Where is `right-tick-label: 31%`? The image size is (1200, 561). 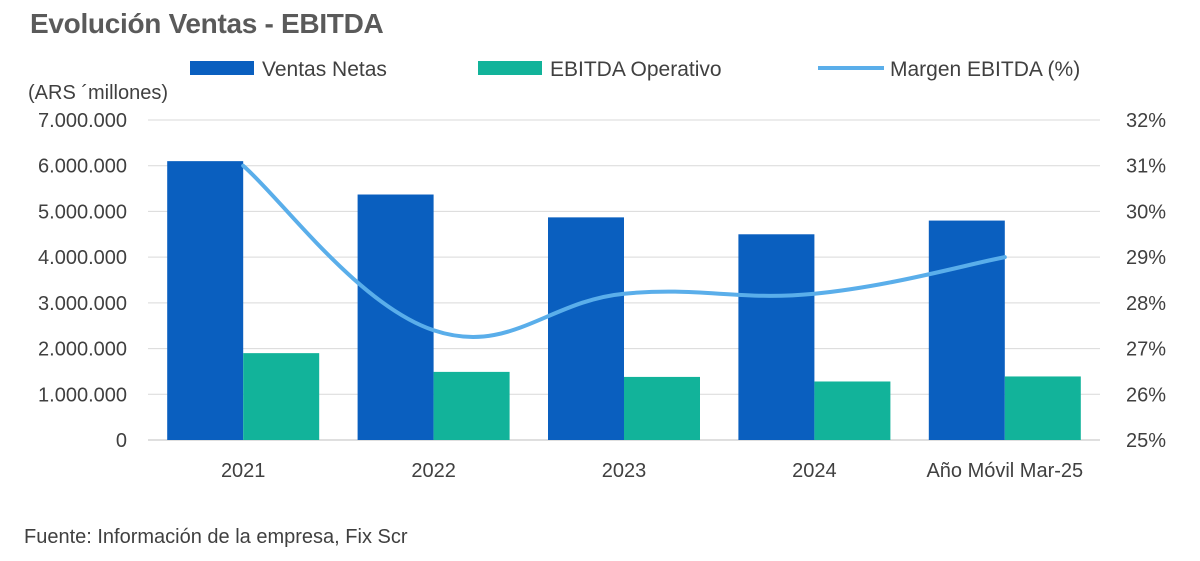 right-tick-label: 31% is located at coordinates (1146, 167).